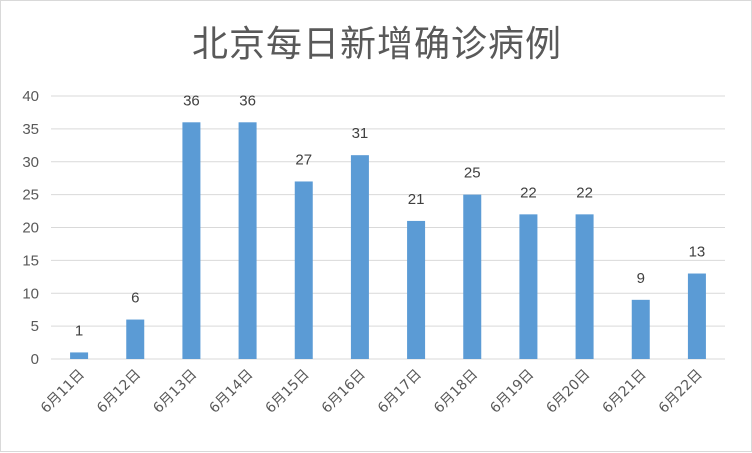  Describe the element at coordinates (30, 129) in the screenshot. I see `y-tick-label: 35` at that location.